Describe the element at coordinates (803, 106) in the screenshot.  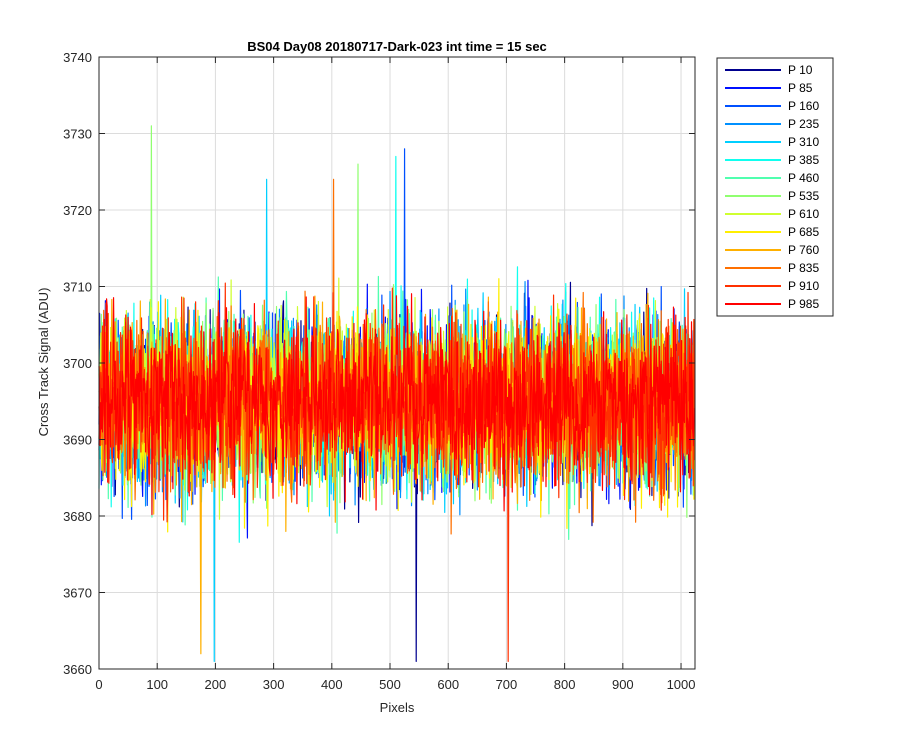
I see `legend-label: P 160` at that location.